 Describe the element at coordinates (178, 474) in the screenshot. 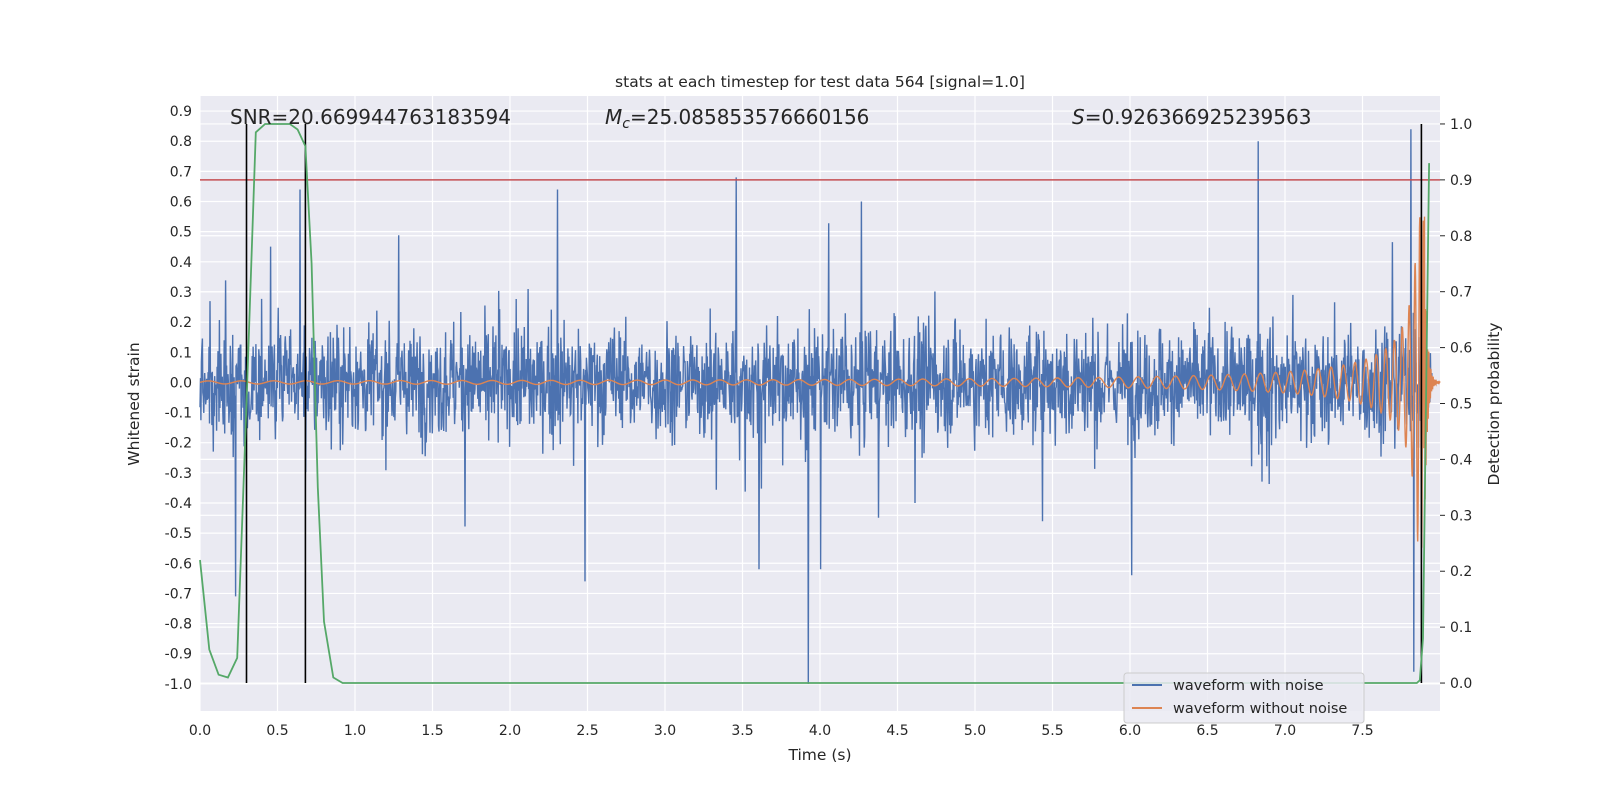

I see `y-tick-label: -0.3` at that location.